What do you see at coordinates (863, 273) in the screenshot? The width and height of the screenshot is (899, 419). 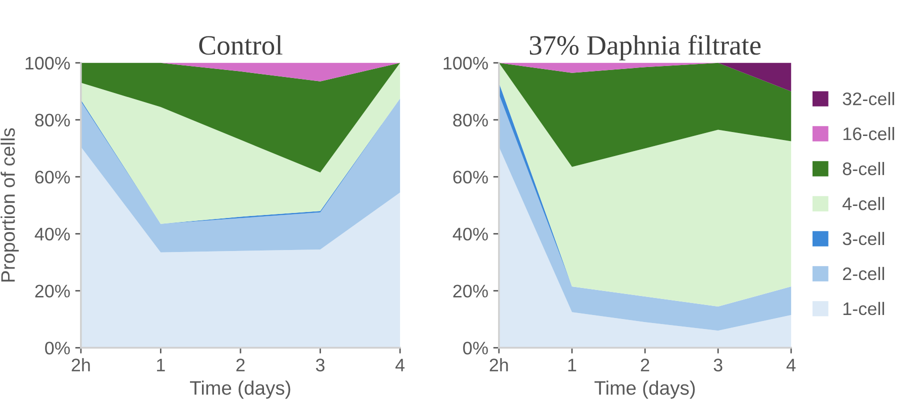 I see `legend-label: 2-cell` at bounding box center [863, 273].